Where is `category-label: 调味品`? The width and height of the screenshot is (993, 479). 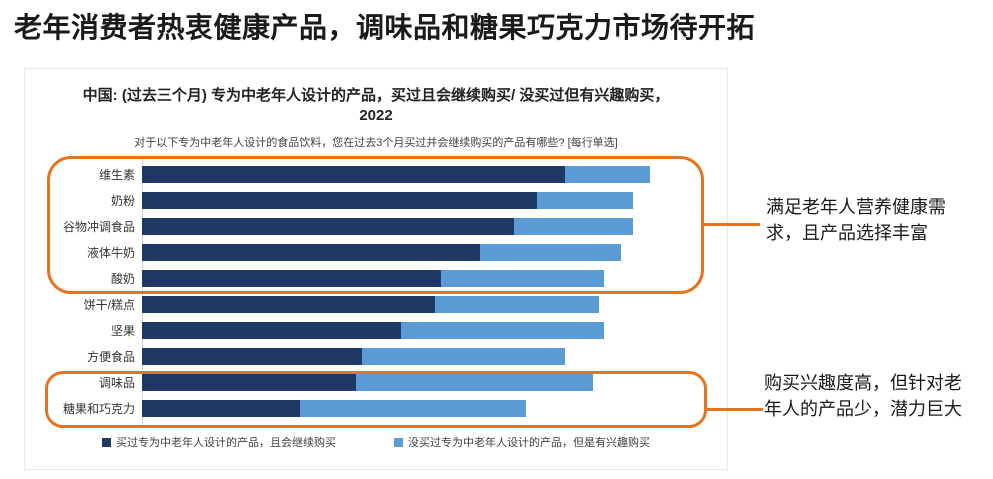 category-label: 调味品 is located at coordinates (116, 382).